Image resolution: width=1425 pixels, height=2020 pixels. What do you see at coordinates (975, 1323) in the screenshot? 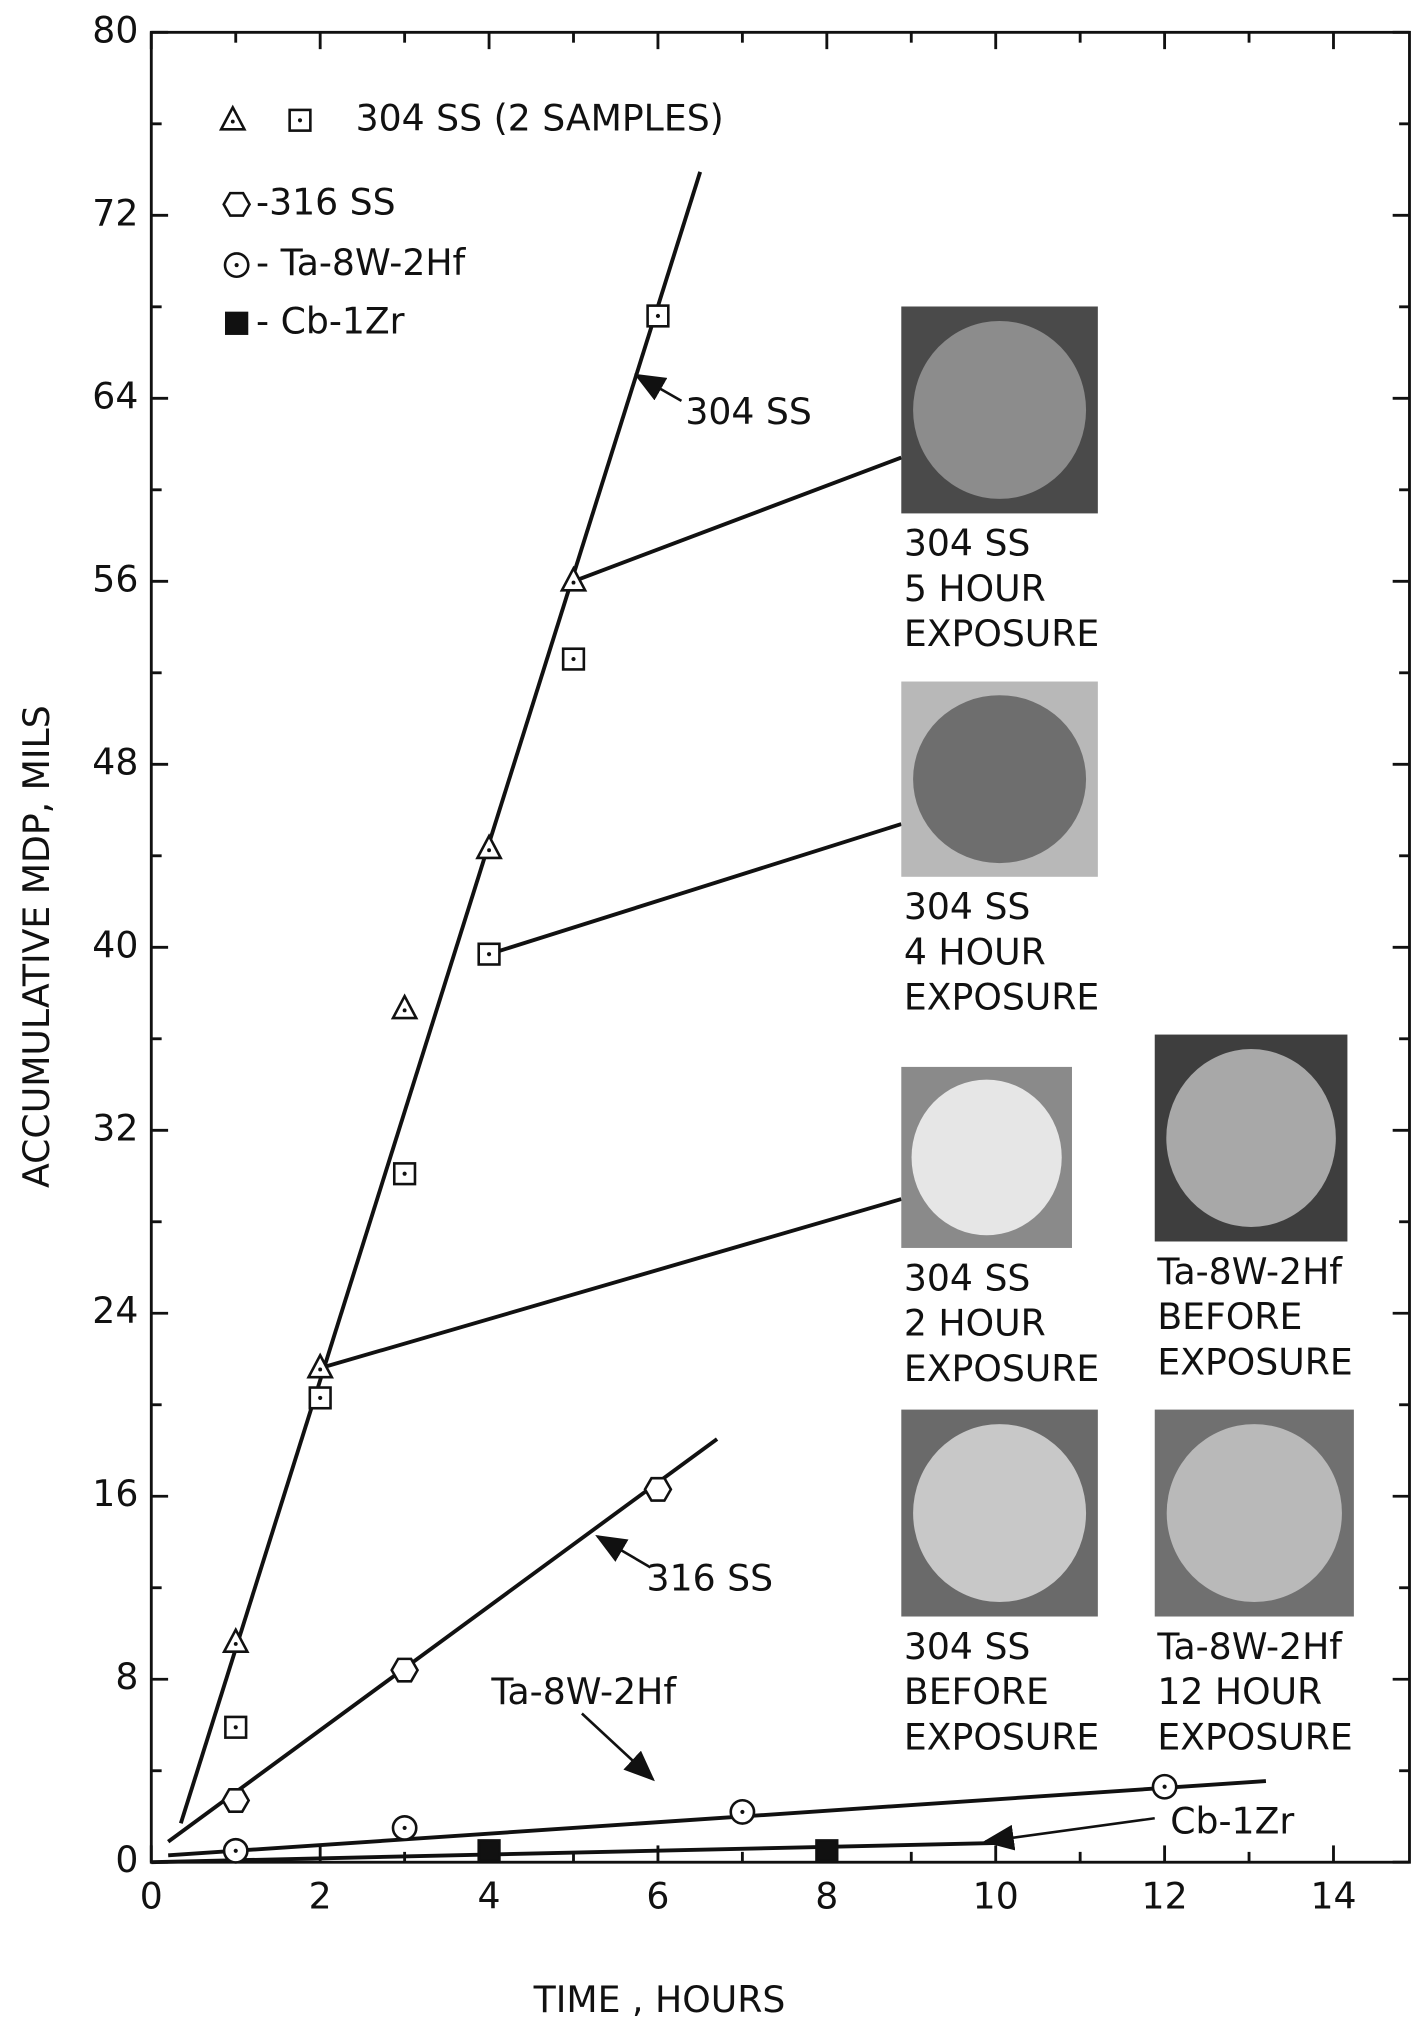
I see `photo-caption: 2 HOUR` at bounding box center [975, 1323].